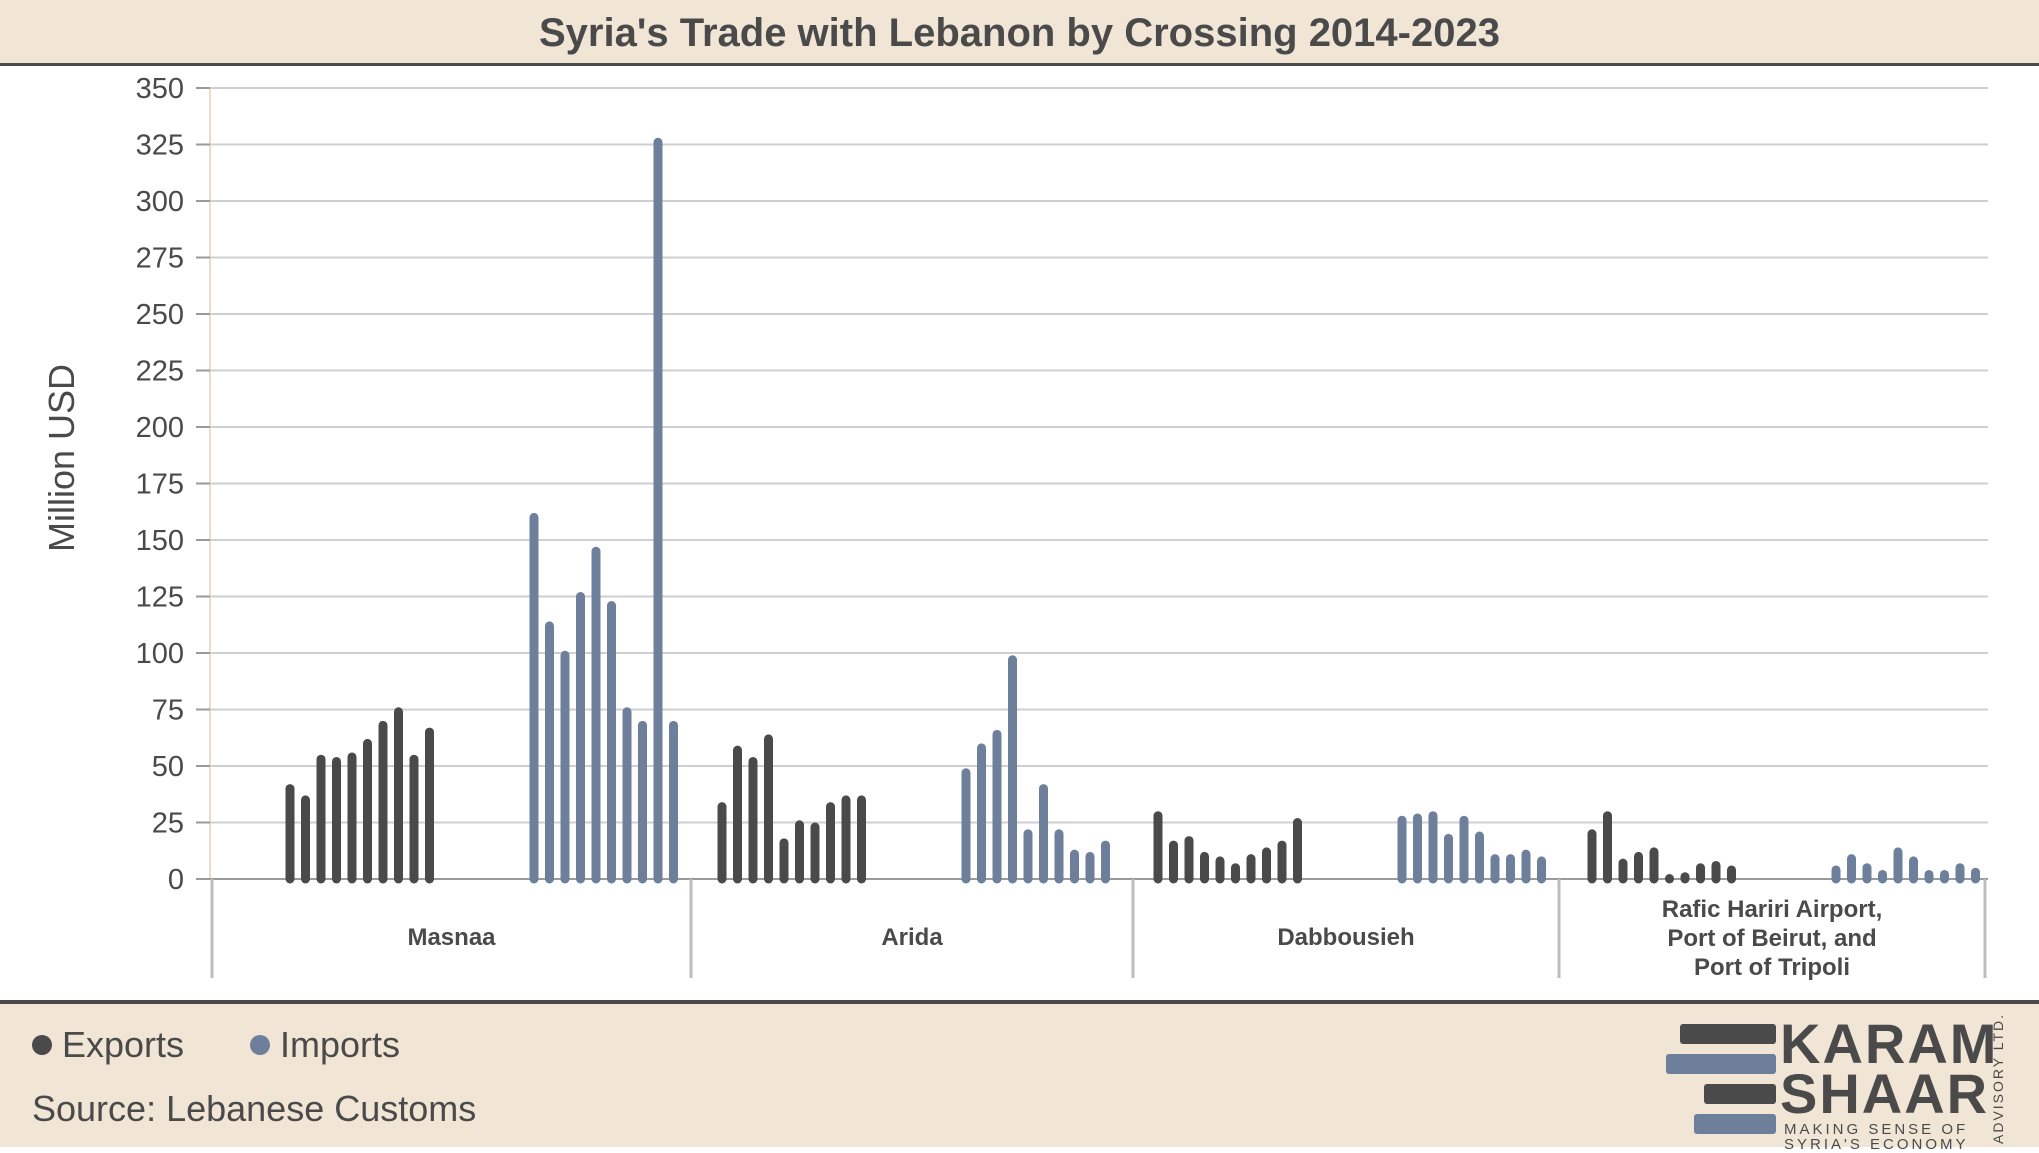  I want to click on x-category-label: Port of Tripoli, so click(1772, 967).